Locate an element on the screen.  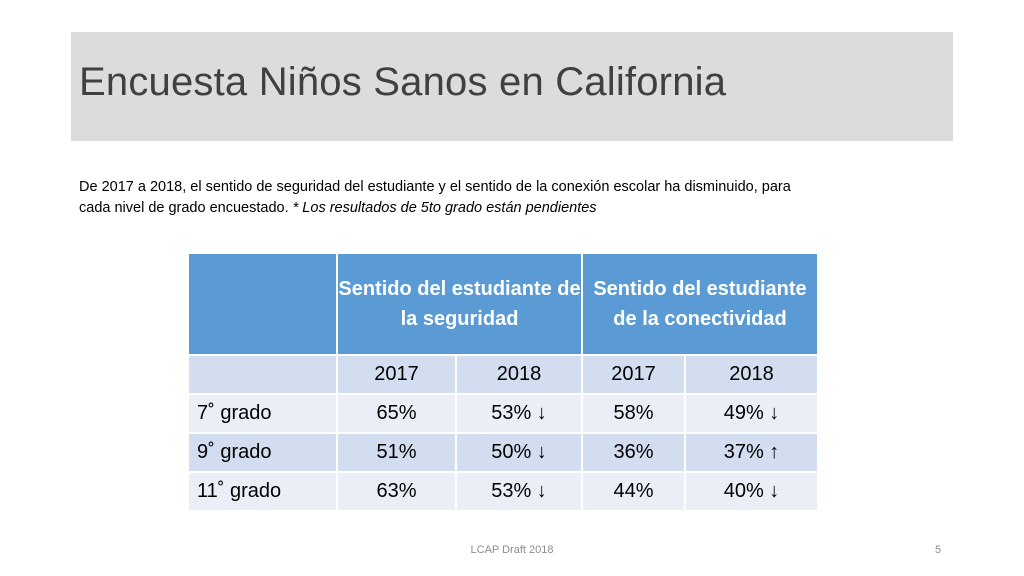
footer-label: LCAP Draft 2018 is located at coordinates (512, 550).